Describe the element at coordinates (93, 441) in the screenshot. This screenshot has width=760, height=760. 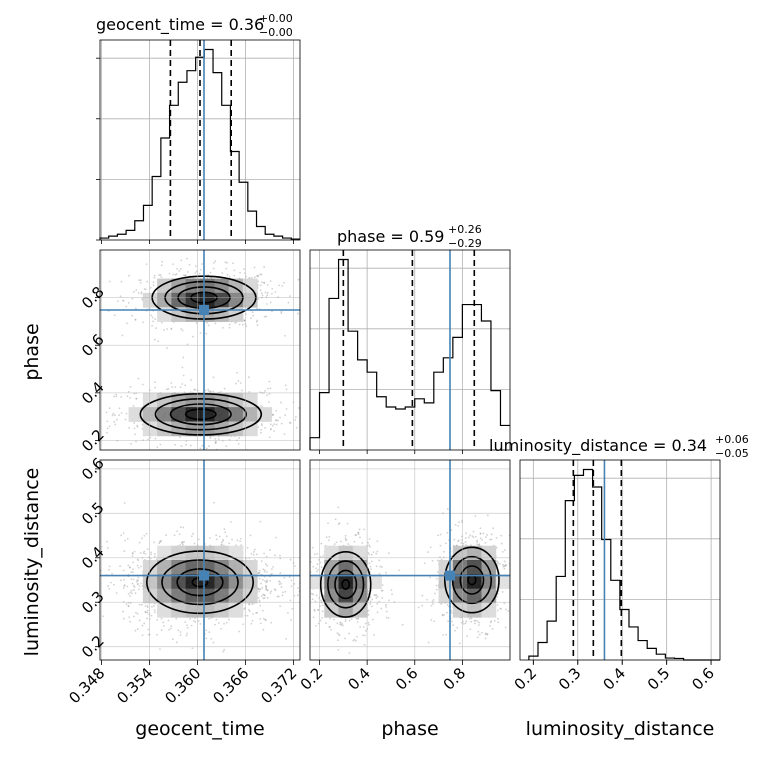
I see `ytick-label-phase-0: 0.2` at that location.